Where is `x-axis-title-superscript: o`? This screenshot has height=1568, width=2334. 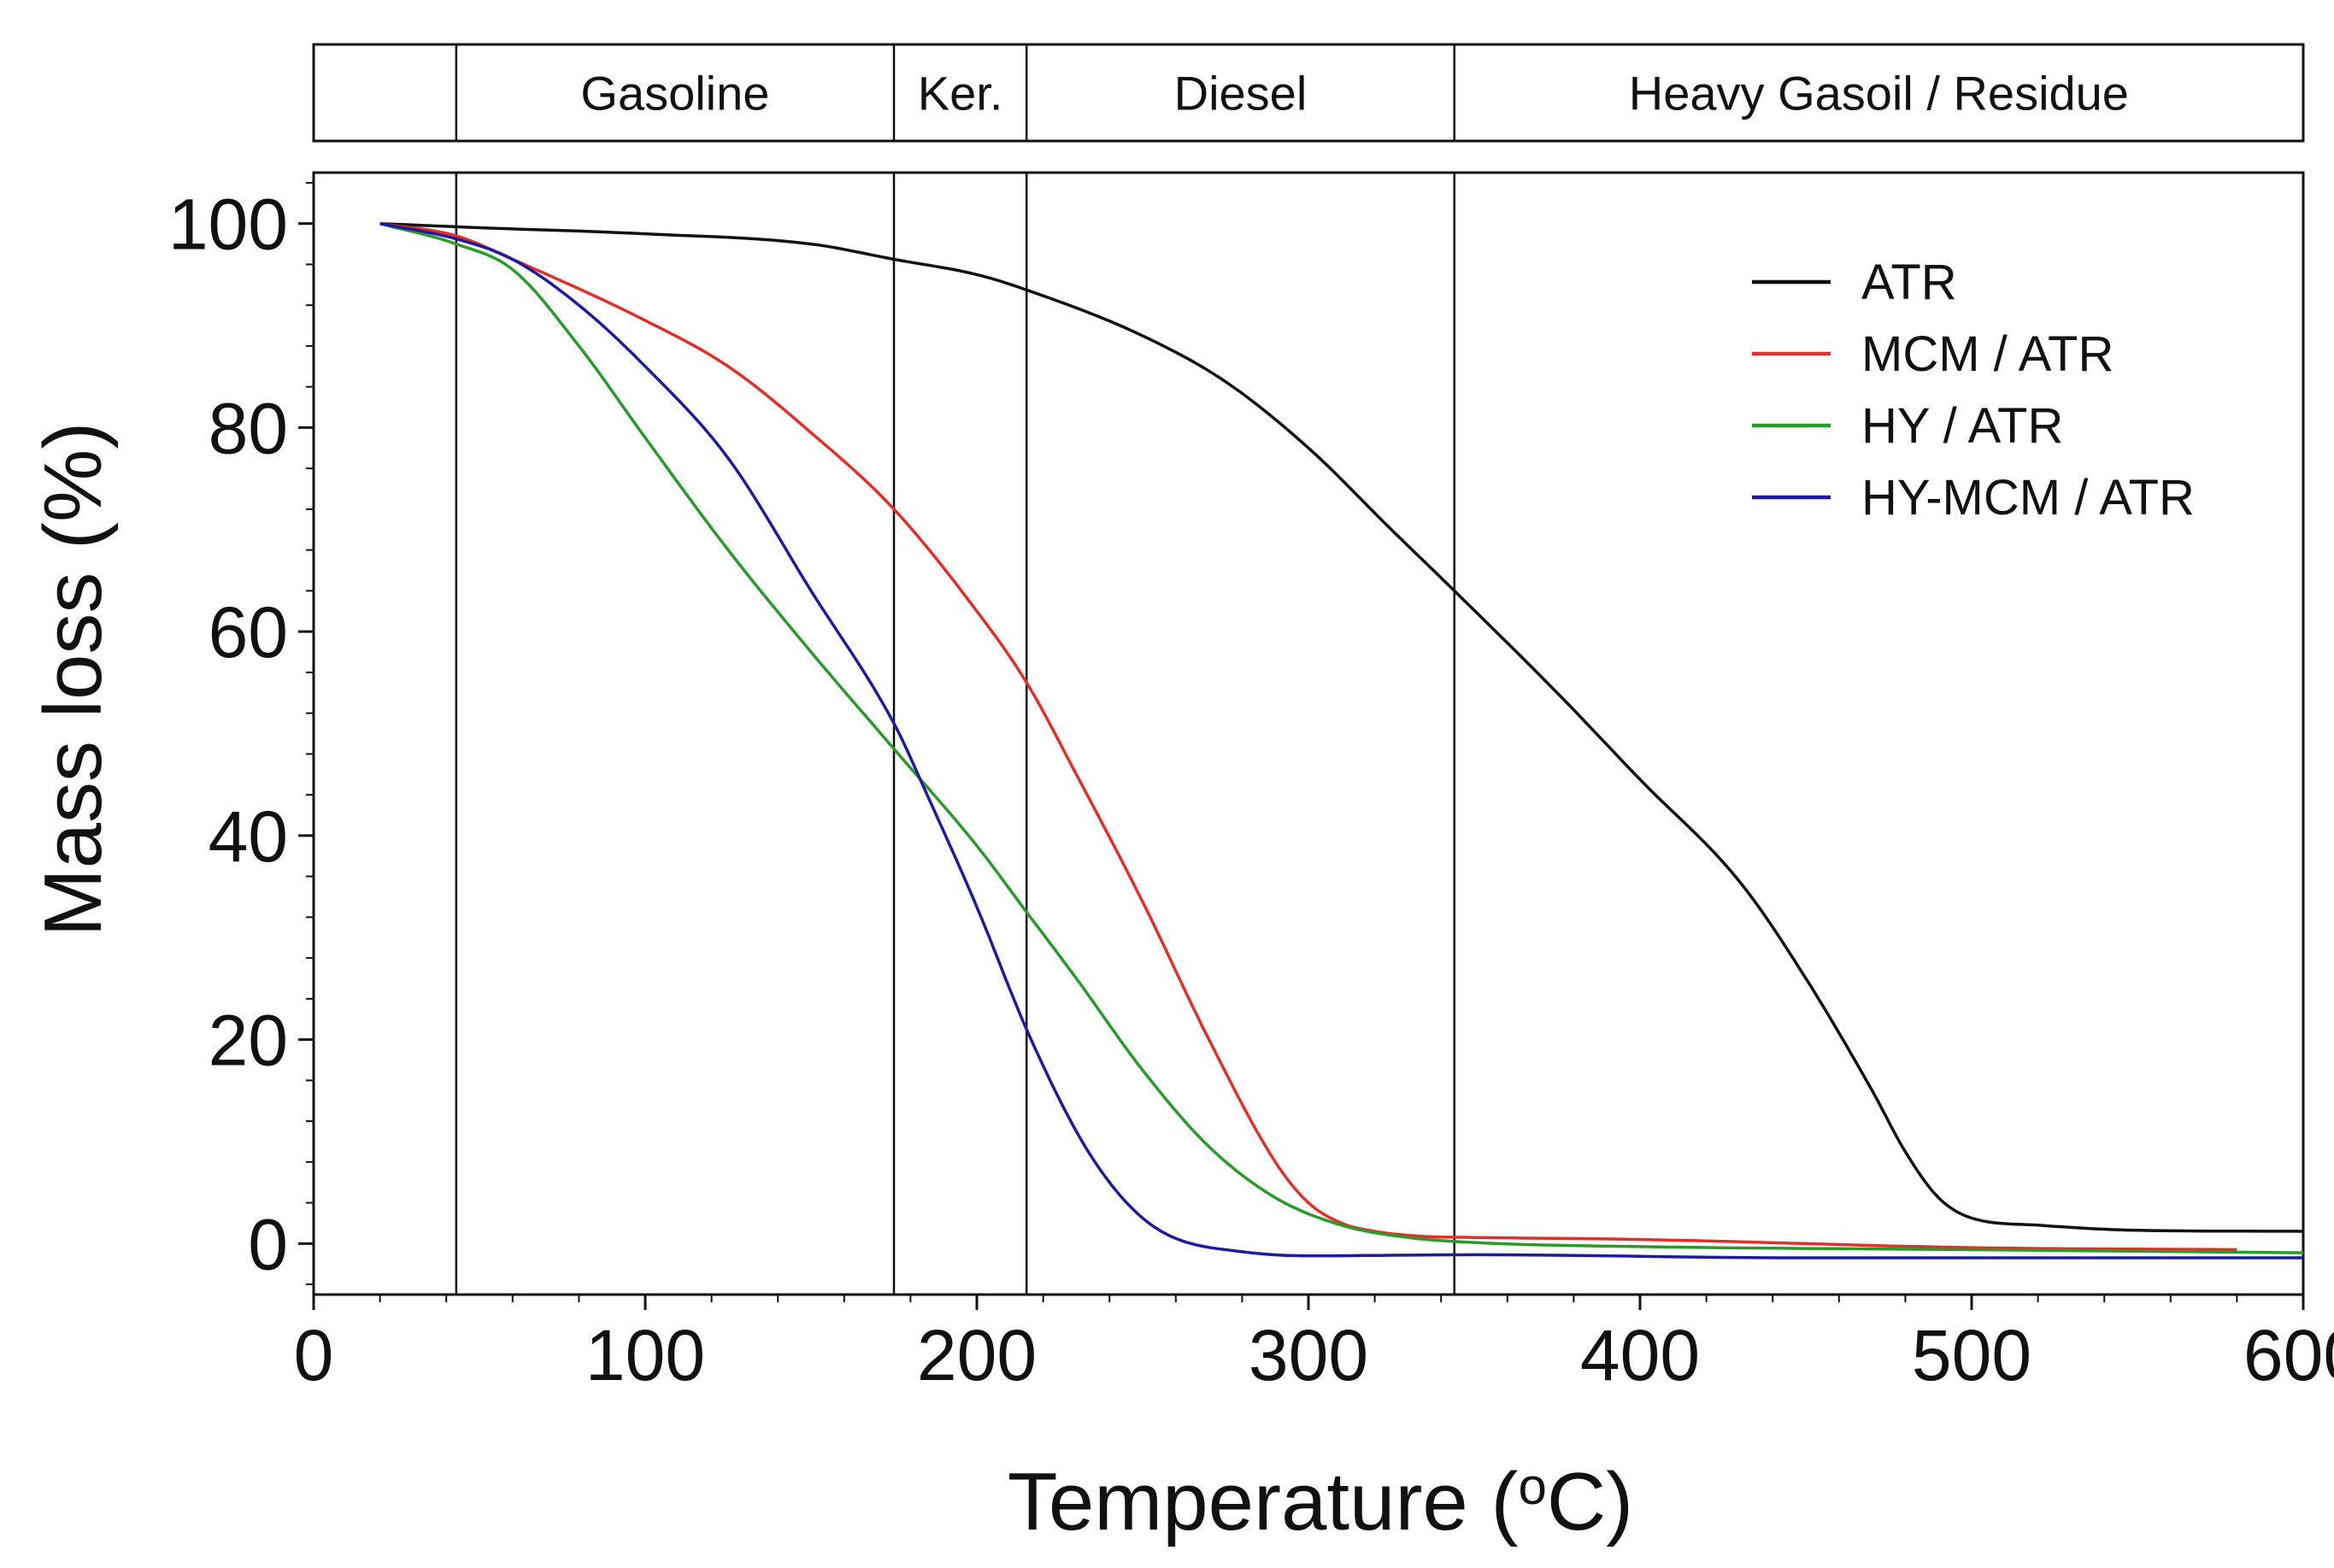
x-axis-title-superscript: o is located at coordinates (1532, 1486).